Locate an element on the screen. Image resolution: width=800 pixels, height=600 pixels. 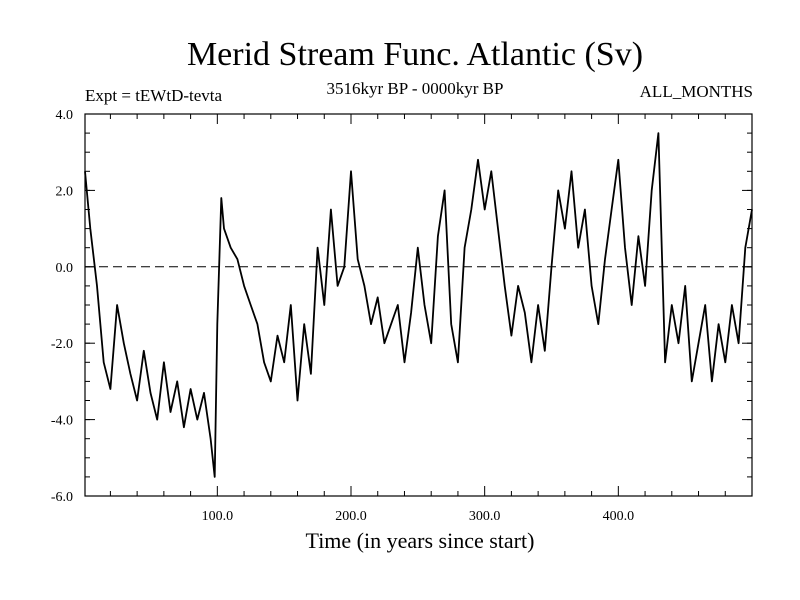
x-axis-label: Time (in years since start) is located at coordinates (420, 540).